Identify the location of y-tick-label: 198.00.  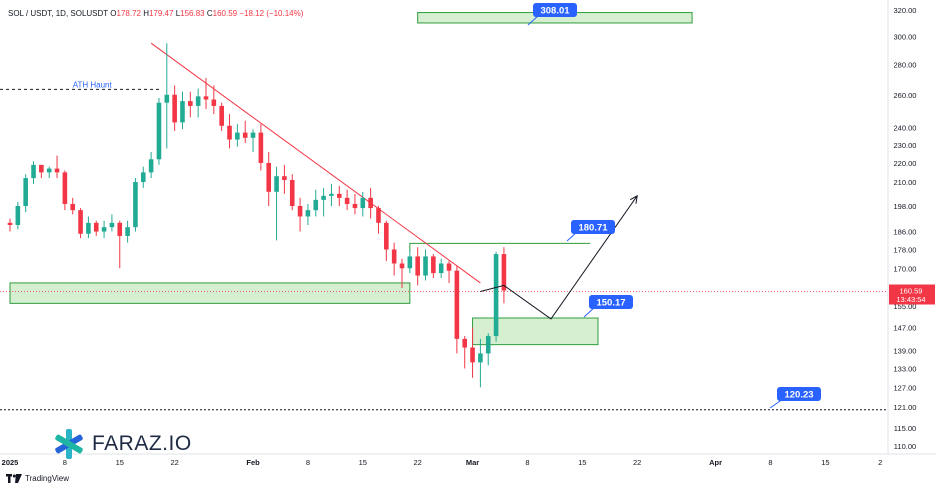
(905, 206).